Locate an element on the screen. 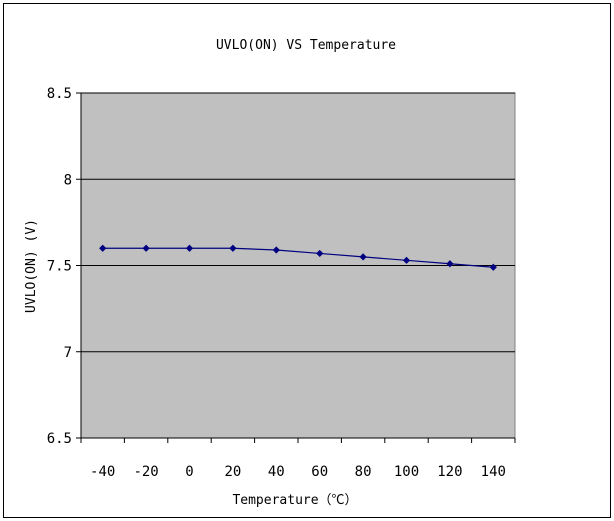  x-tick-label: 80 is located at coordinates (363, 472).